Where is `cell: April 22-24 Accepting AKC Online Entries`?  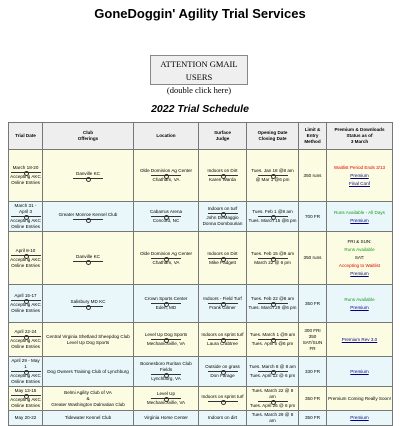
cell: April 22-24 Accepting AKC Online Entries is located at coordinates (25, 339).